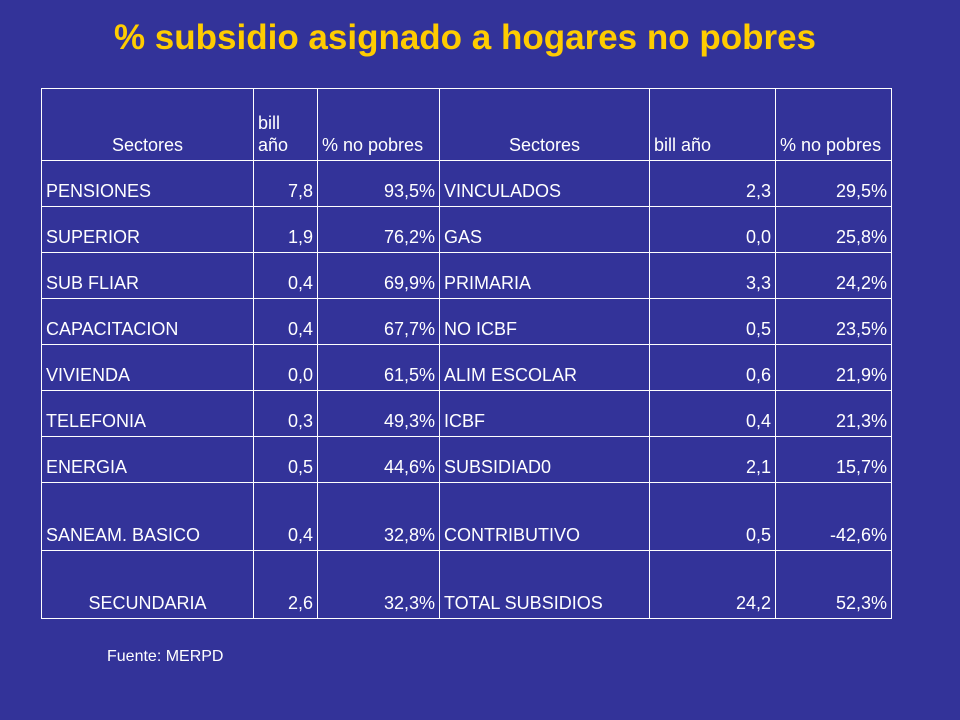  Describe the element at coordinates (833, 584) in the screenshot. I see `pct-cell: 52,3%` at that location.